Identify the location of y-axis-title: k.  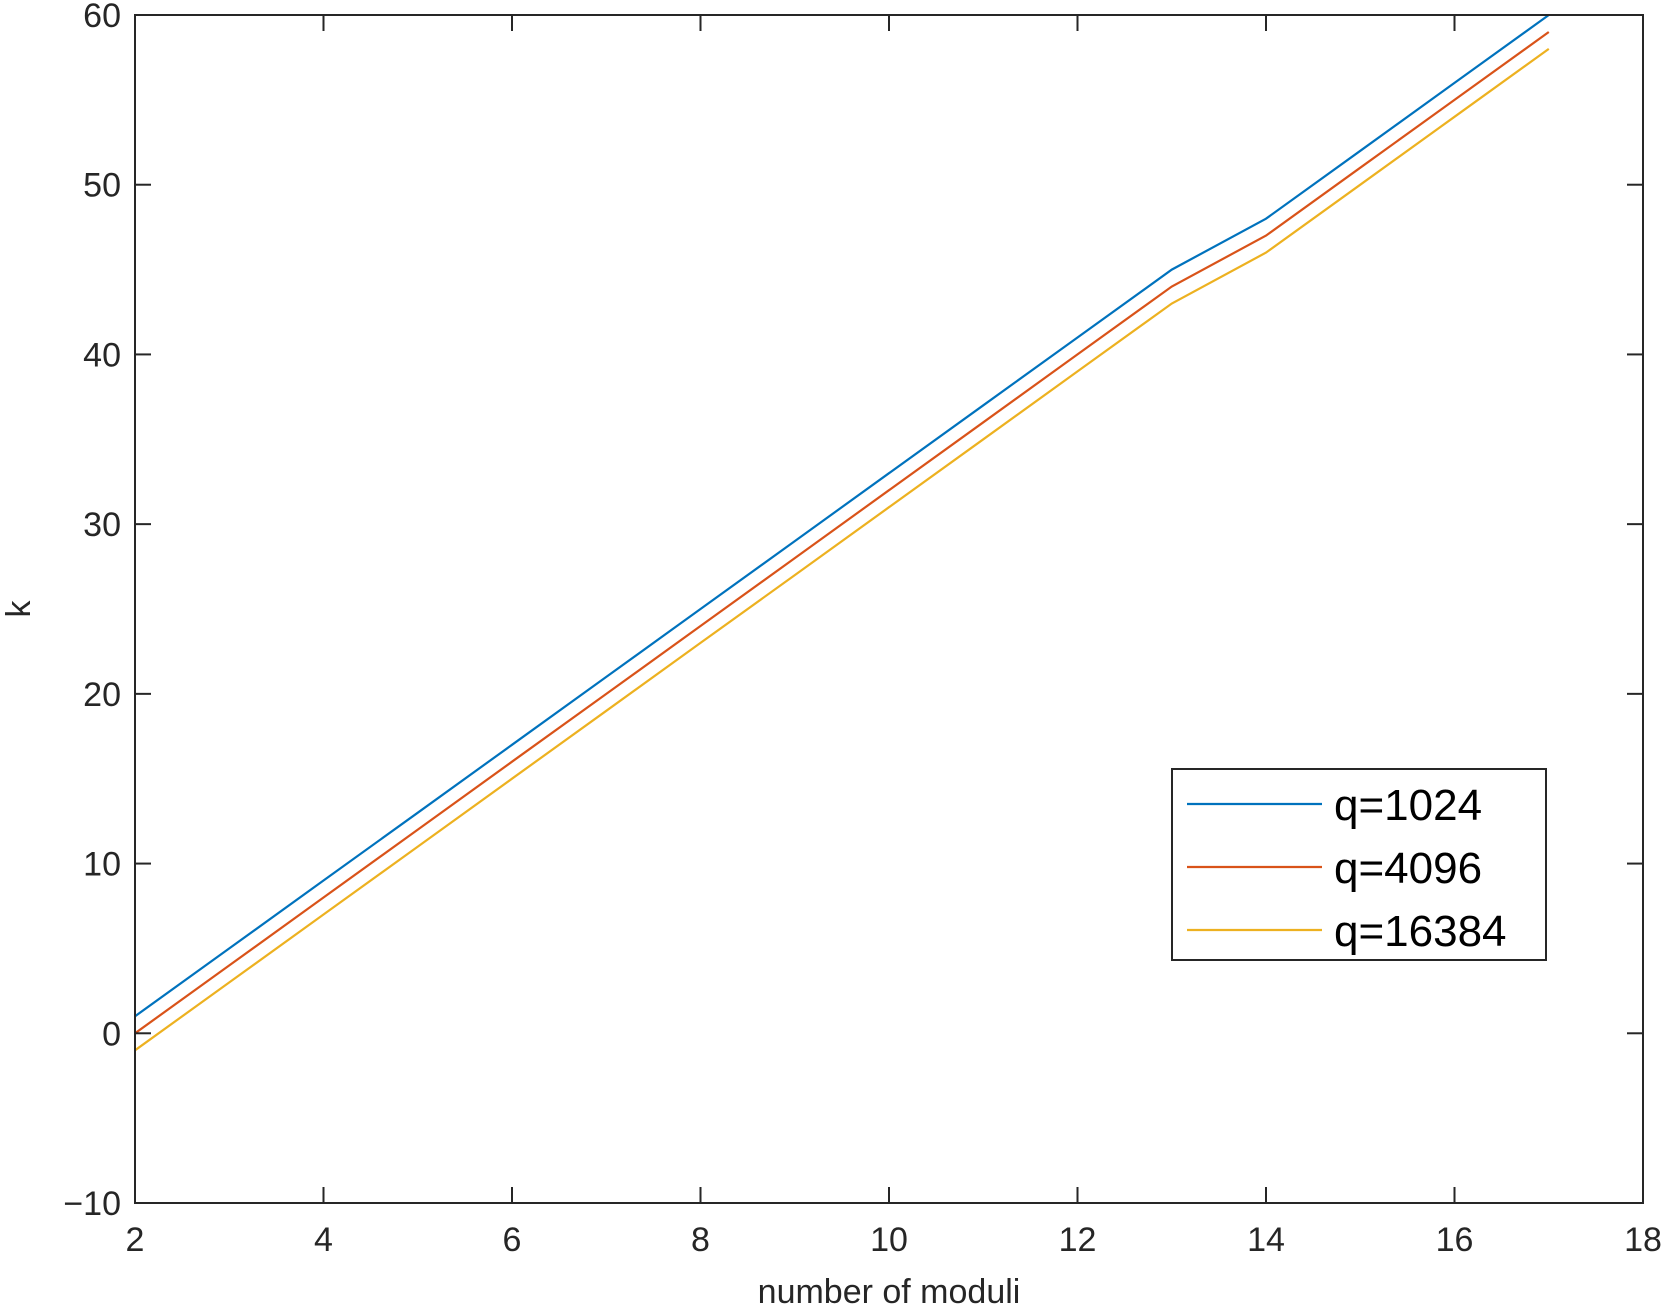
(19, 609).